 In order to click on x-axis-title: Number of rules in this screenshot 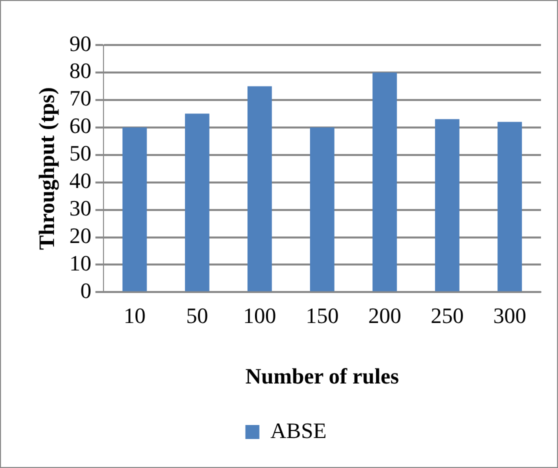, I will do `click(322, 375)`.